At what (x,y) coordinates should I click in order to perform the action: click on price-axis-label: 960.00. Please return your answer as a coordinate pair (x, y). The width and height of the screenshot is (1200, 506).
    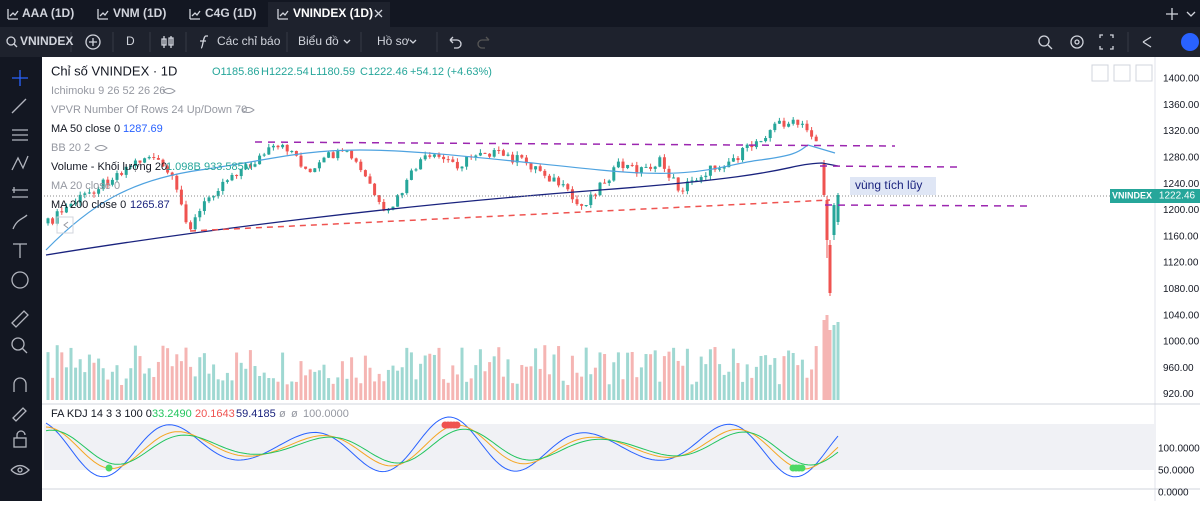
    Looking at the image, I should click on (1178, 368).